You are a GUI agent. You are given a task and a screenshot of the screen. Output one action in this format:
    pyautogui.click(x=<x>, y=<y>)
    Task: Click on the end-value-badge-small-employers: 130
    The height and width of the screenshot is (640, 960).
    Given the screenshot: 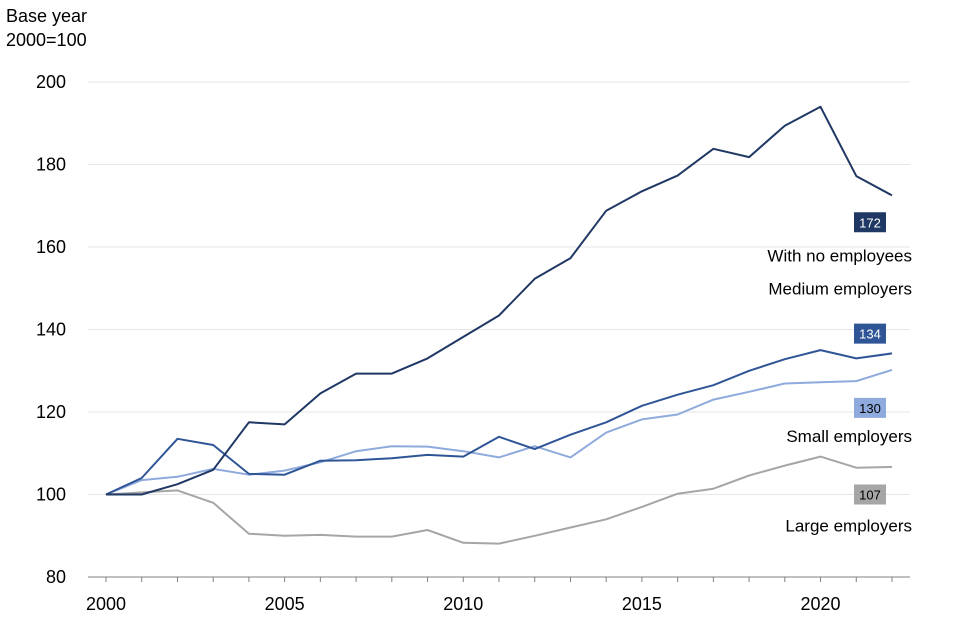 What is the action you would take?
    pyautogui.click(x=870, y=407)
    